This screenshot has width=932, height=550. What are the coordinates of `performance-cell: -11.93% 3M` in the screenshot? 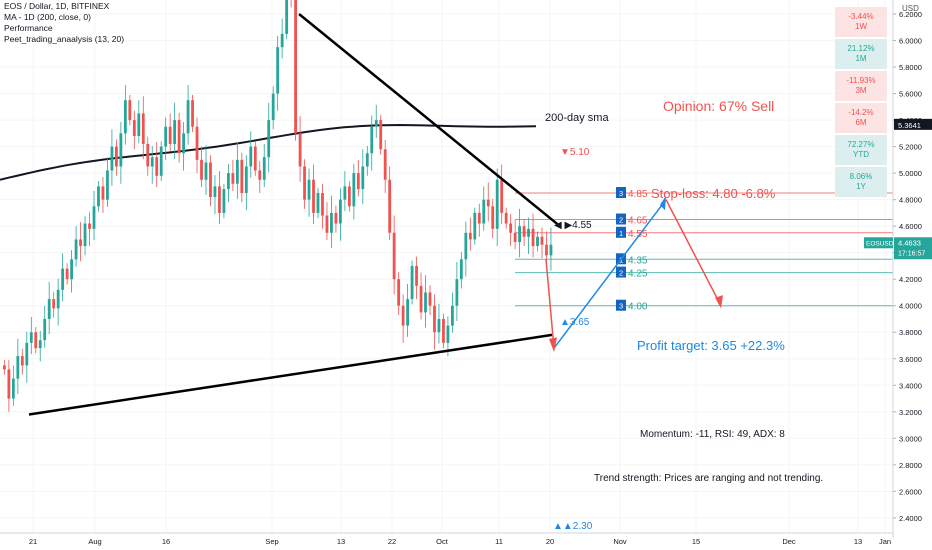 It's located at (861, 86).